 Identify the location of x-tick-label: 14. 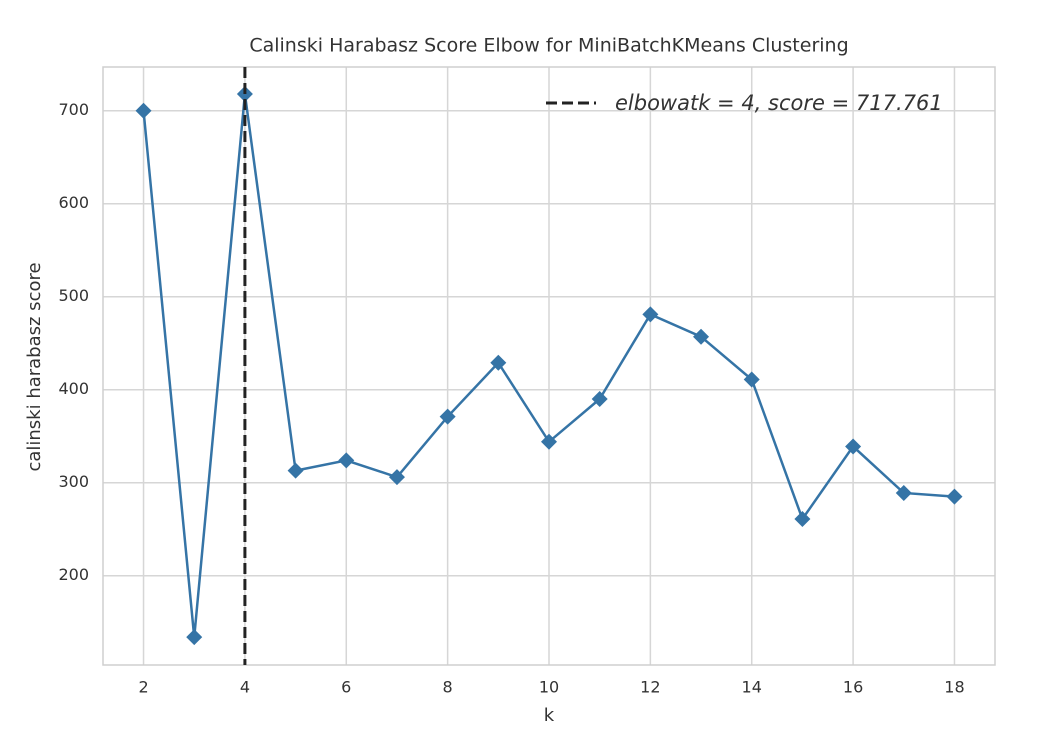
(752, 687).